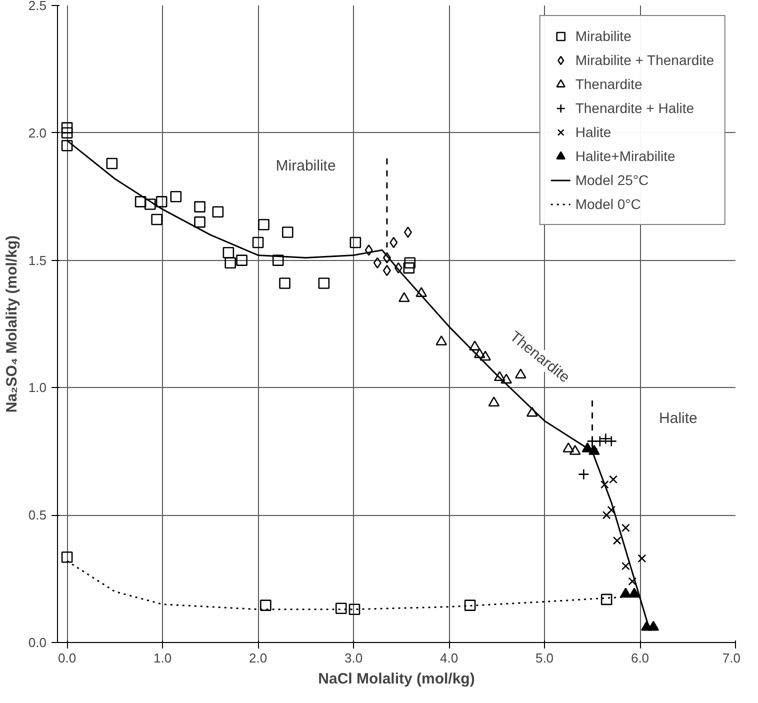  I want to click on annotation: Halite, so click(678, 418).